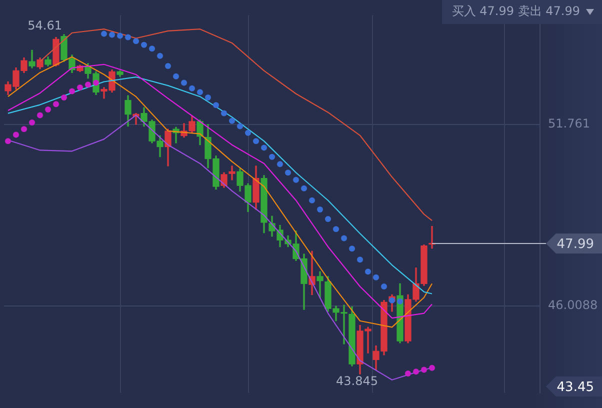 This screenshot has width=602, height=408. What do you see at coordinates (573, 305) in the screenshot?
I see `y-tick-label: 46.0088` at bounding box center [573, 305].